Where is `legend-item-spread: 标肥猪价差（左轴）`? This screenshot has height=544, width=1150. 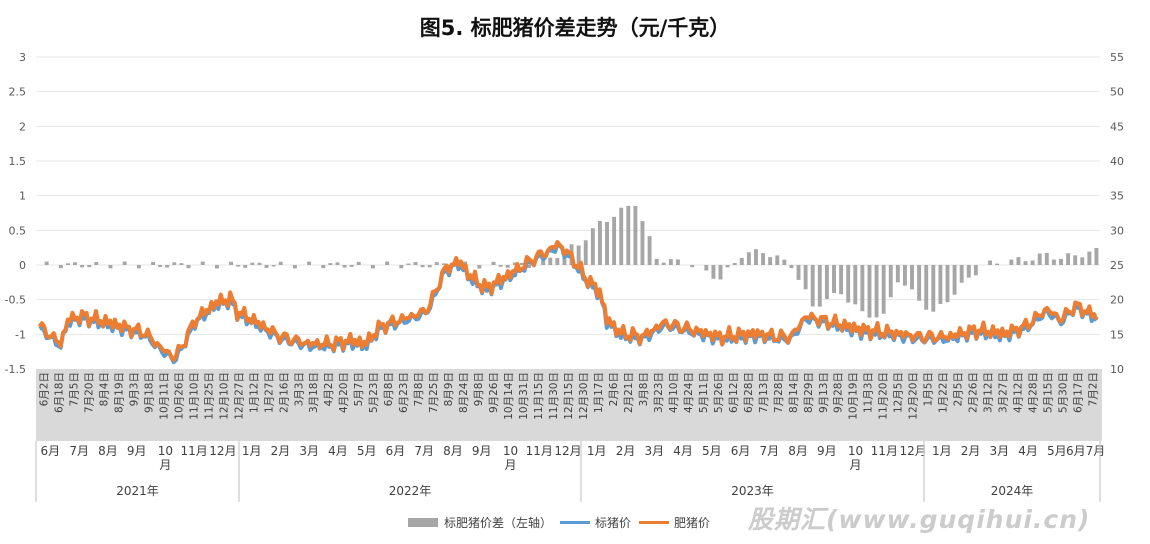 legend-item-spread: 标肥猪价差（左轴） is located at coordinates (480, 522).